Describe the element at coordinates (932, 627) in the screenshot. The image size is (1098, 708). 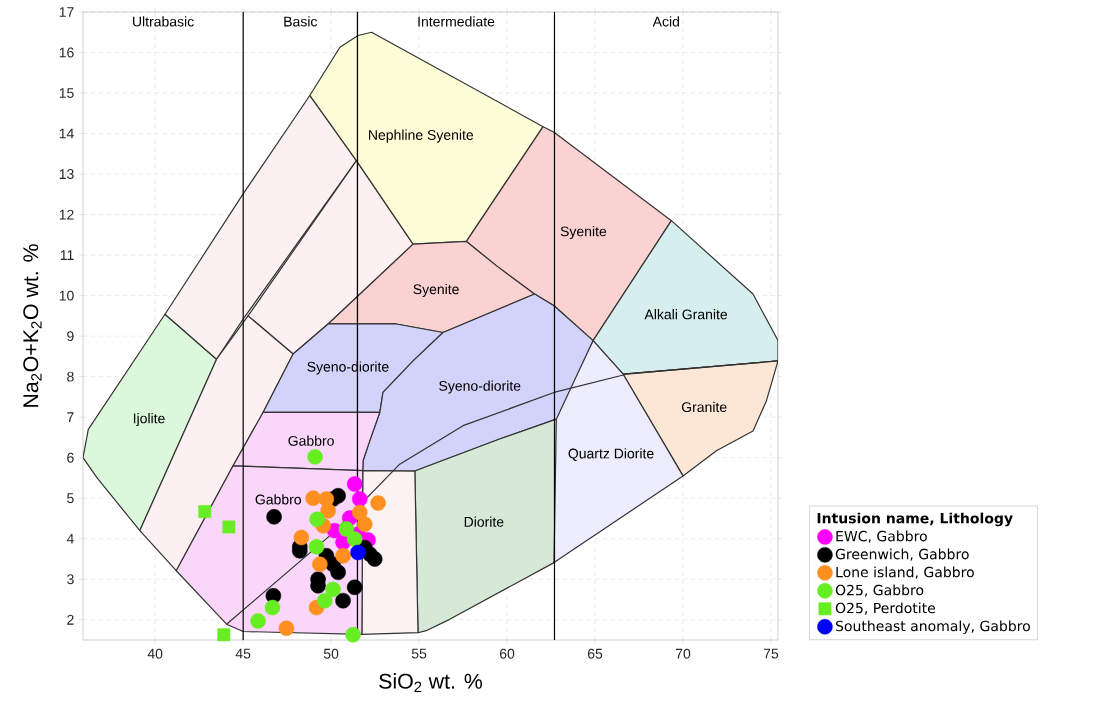
I see `legend-label: Southeast anomaly, Gabbro` at that location.